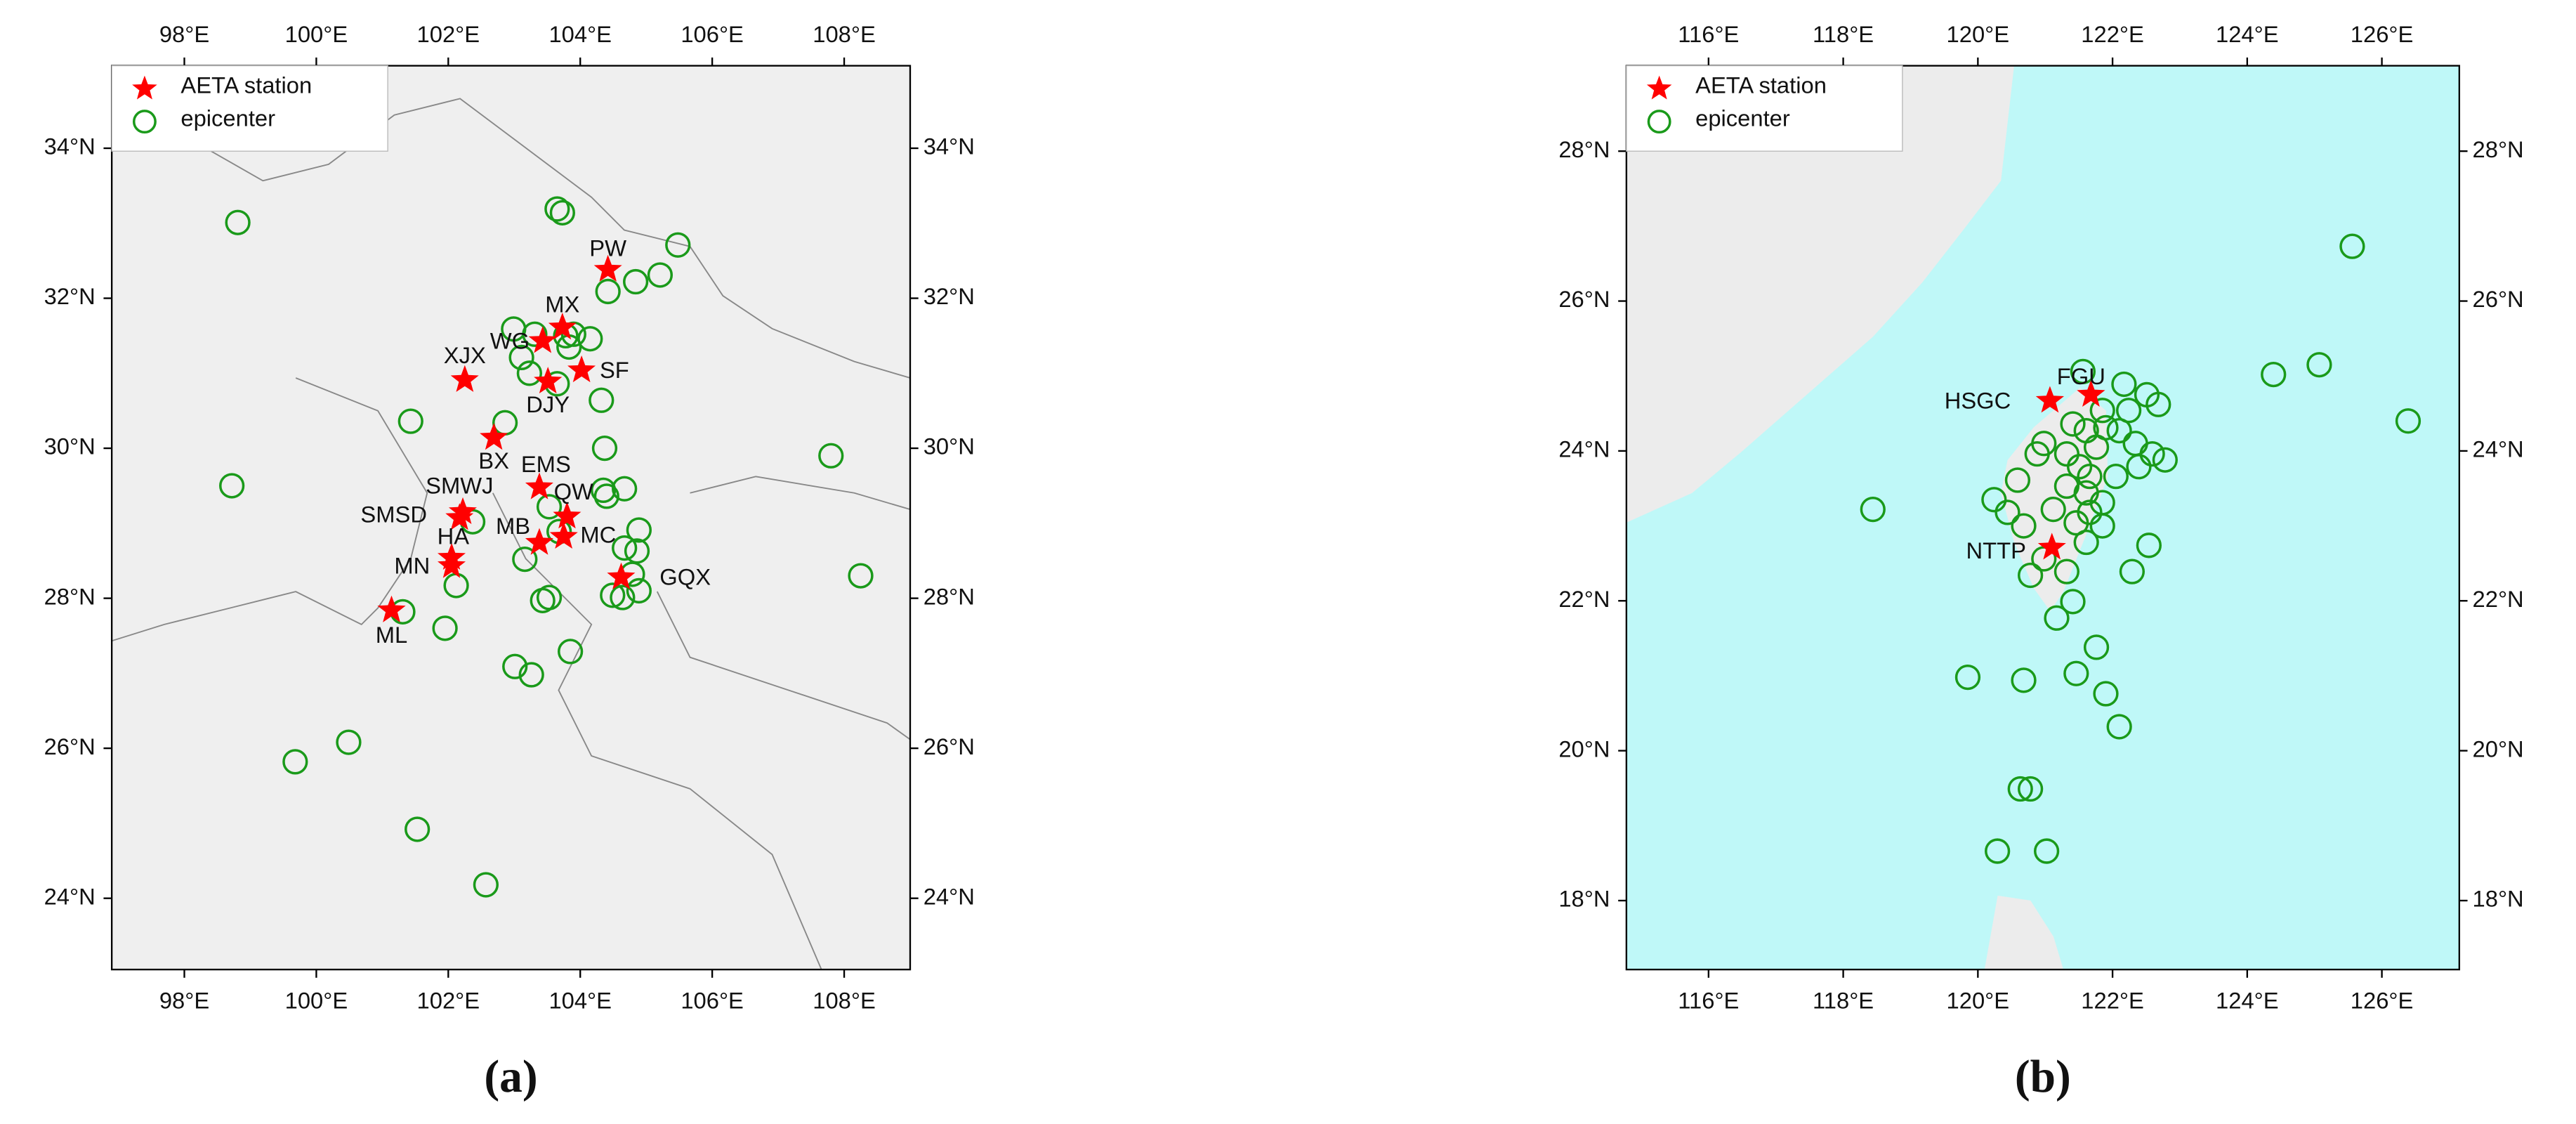 The height and width of the screenshot is (1124, 2576). I want to click on panel-caption: (b), so click(2043, 1077).